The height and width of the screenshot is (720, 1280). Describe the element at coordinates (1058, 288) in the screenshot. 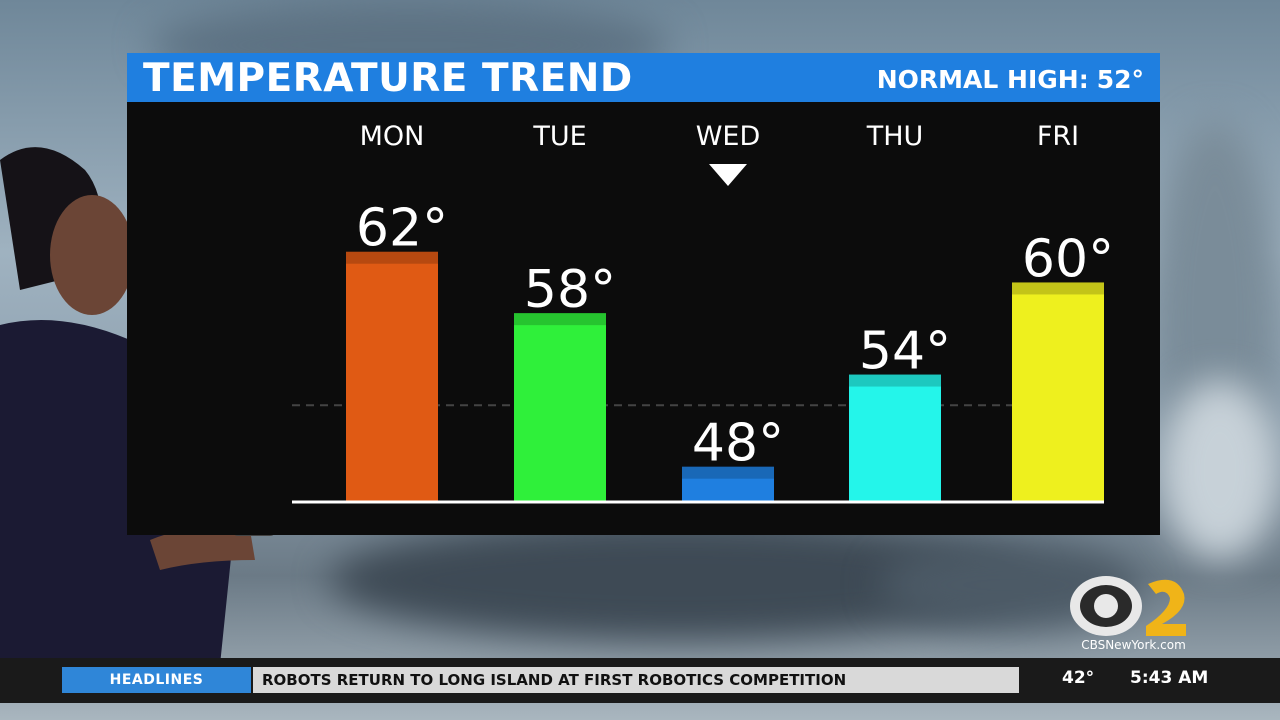

I see `bar-cap-fri` at that location.